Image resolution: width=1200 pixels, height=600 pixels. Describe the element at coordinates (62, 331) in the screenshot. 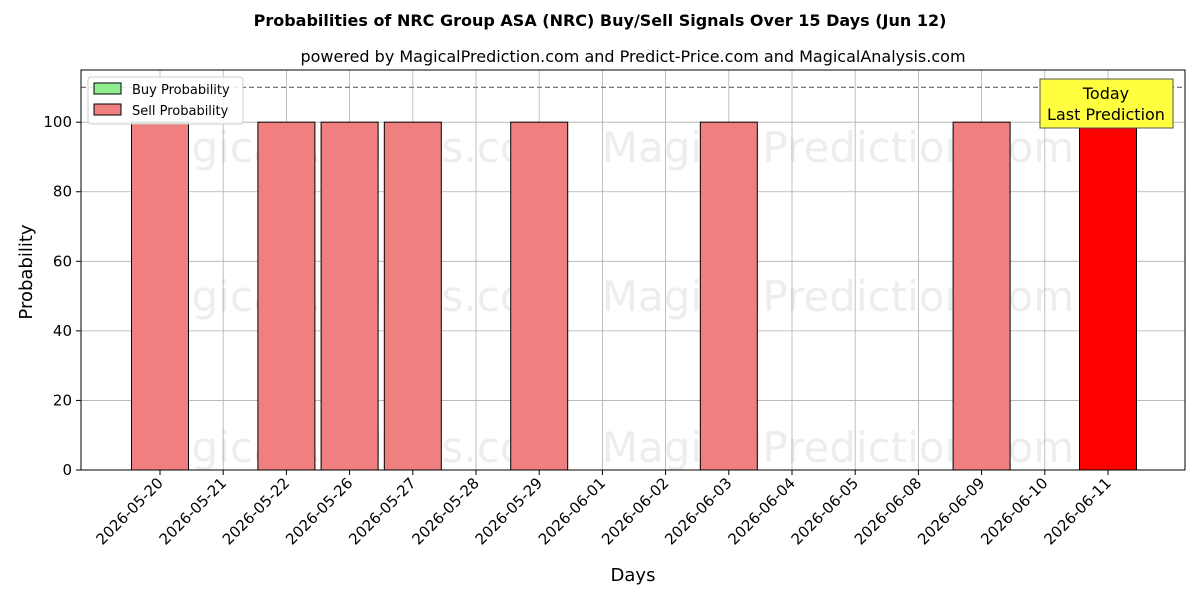

I see `y-tick-label: 40` at that location.